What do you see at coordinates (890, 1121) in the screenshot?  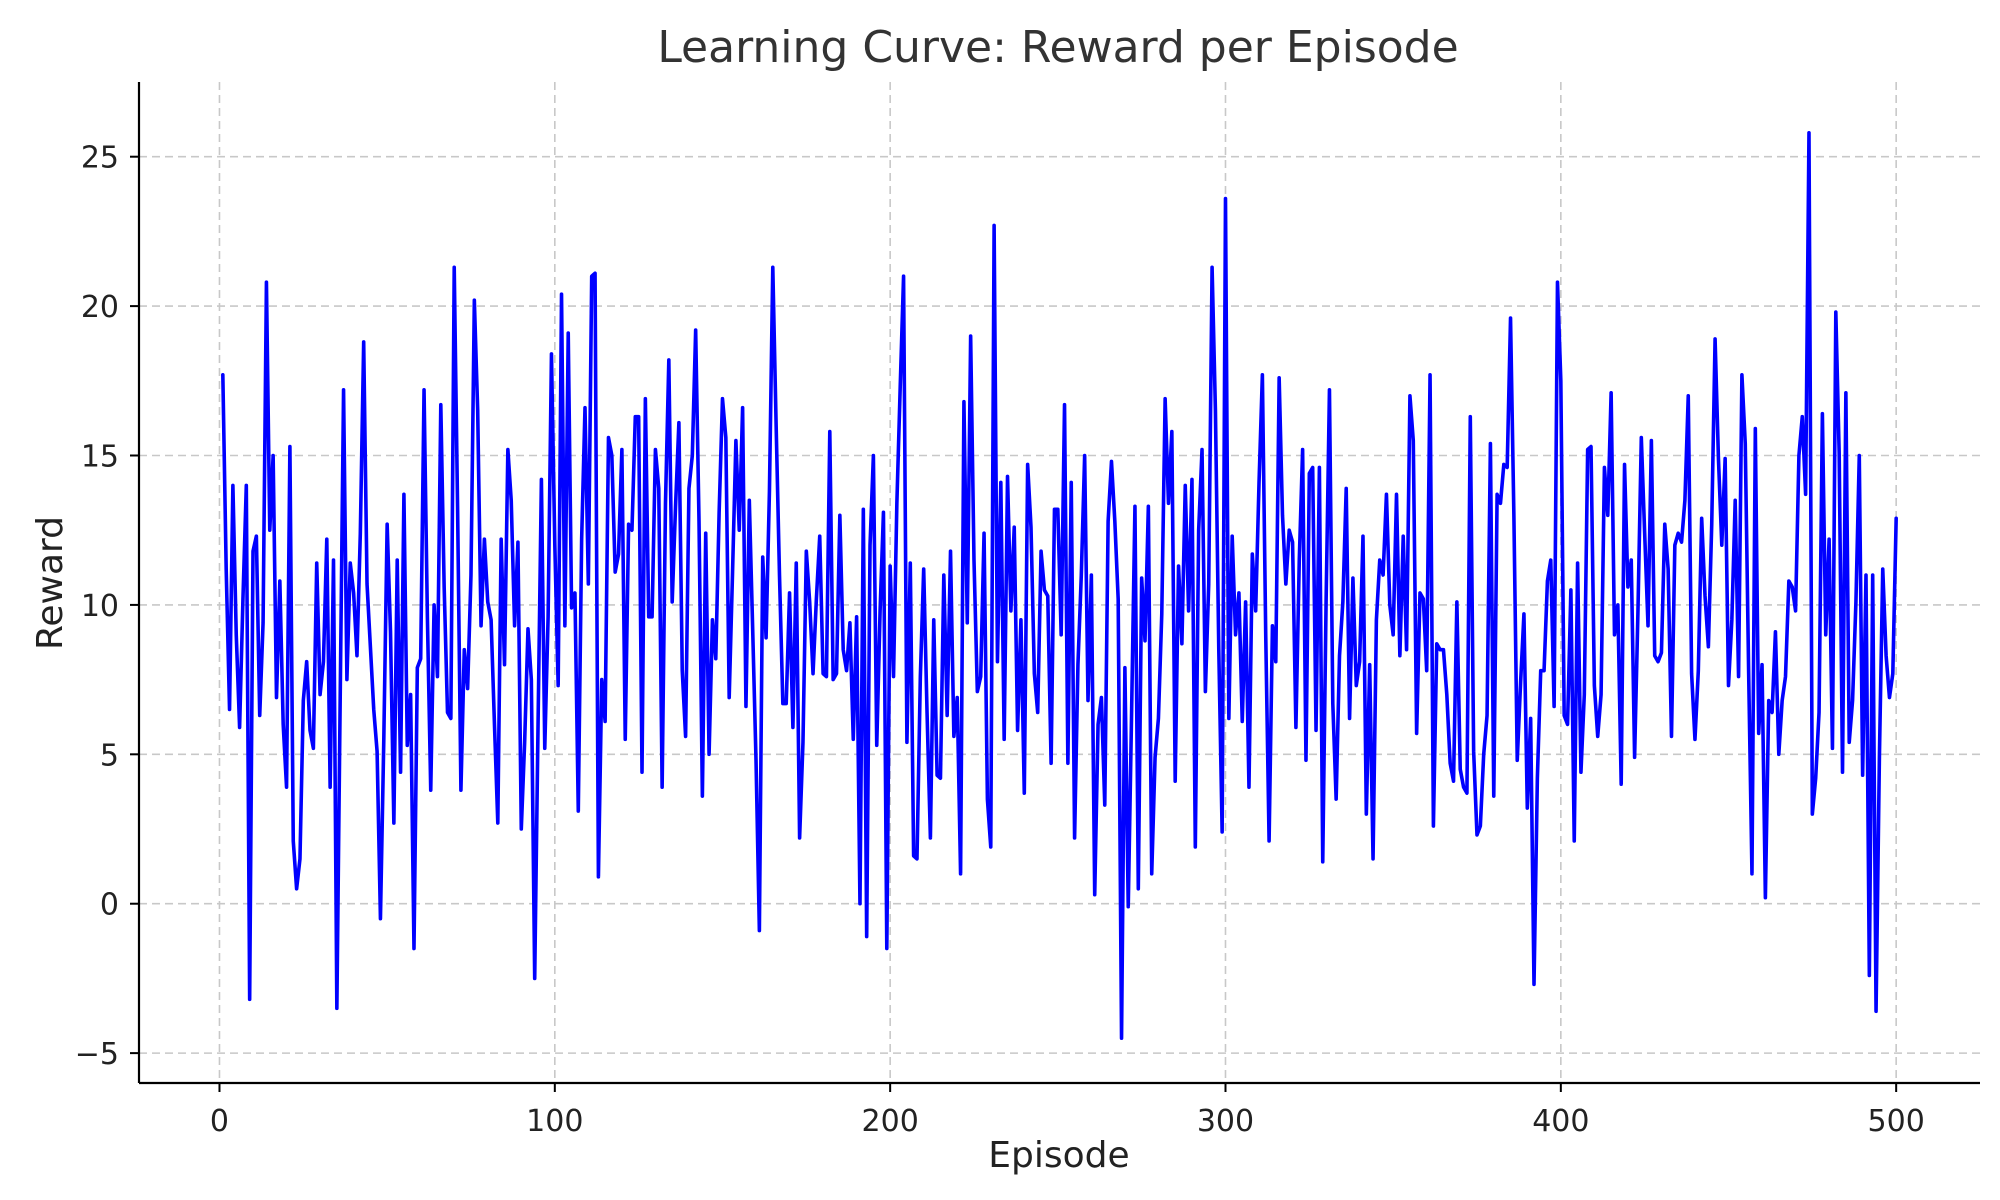 I see `x-tick-label: 200` at bounding box center [890, 1121].